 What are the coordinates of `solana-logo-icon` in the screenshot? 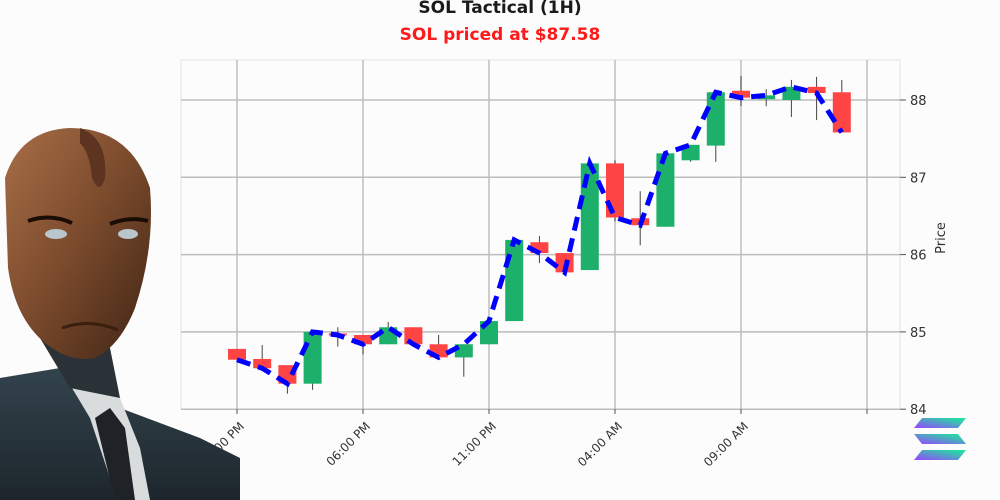 It's located at (940, 439).